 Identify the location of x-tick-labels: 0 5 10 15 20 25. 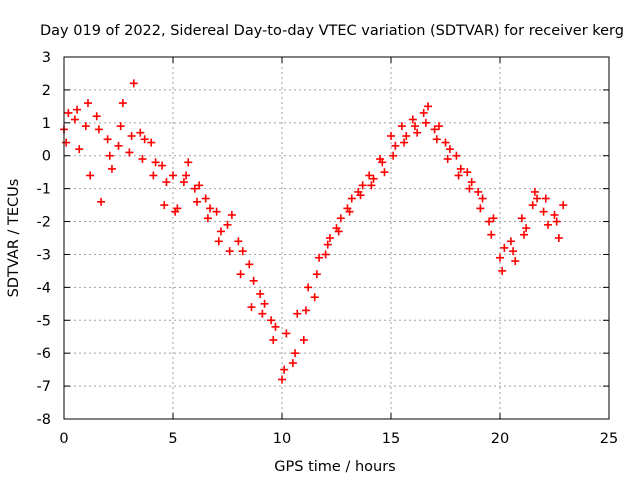
(338, 439).